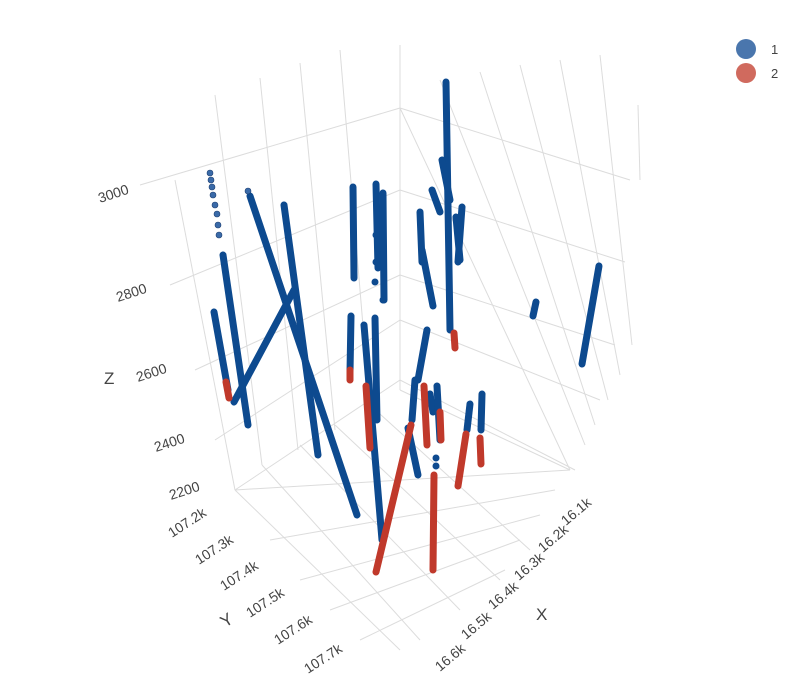  What do you see at coordinates (265, 602) in the screenshot?
I see `y-tick-label: 107.5k` at bounding box center [265, 602].